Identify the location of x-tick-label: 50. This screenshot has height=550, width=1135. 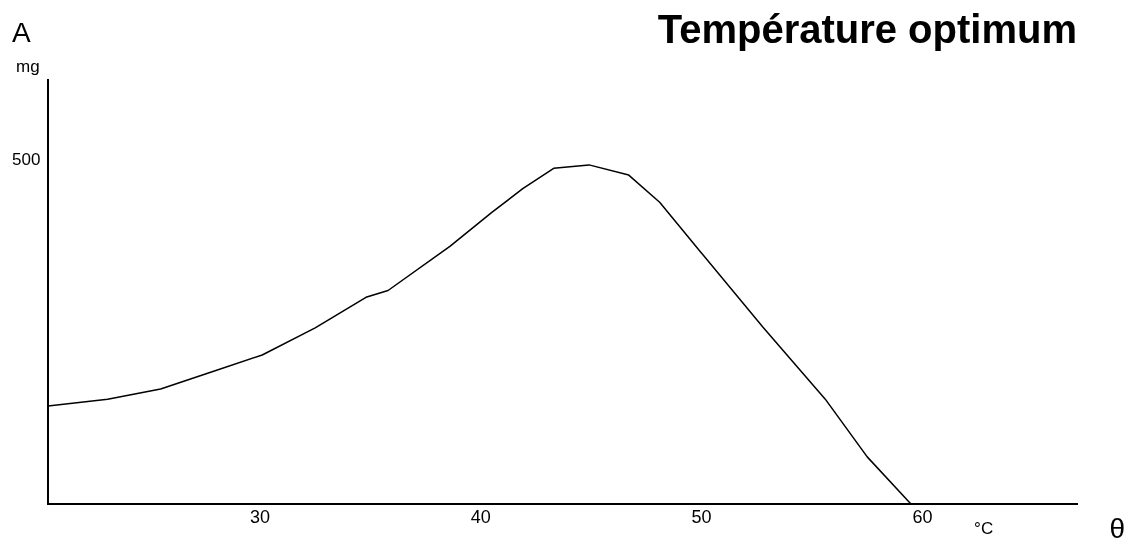
(701, 517).